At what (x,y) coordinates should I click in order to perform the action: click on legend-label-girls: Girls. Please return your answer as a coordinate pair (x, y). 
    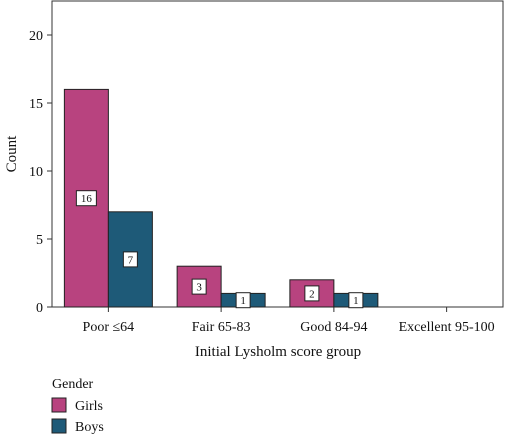
    Looking at the image, I should click on (89, 406).